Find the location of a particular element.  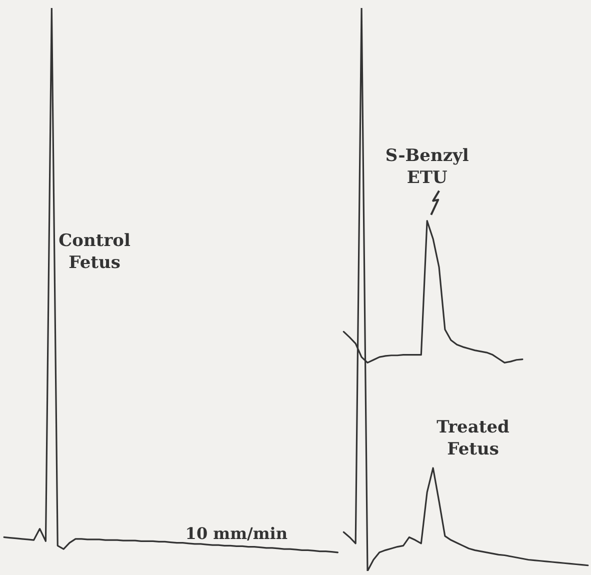

annotation: 10 mm/min is located at coordinates (236, 533).